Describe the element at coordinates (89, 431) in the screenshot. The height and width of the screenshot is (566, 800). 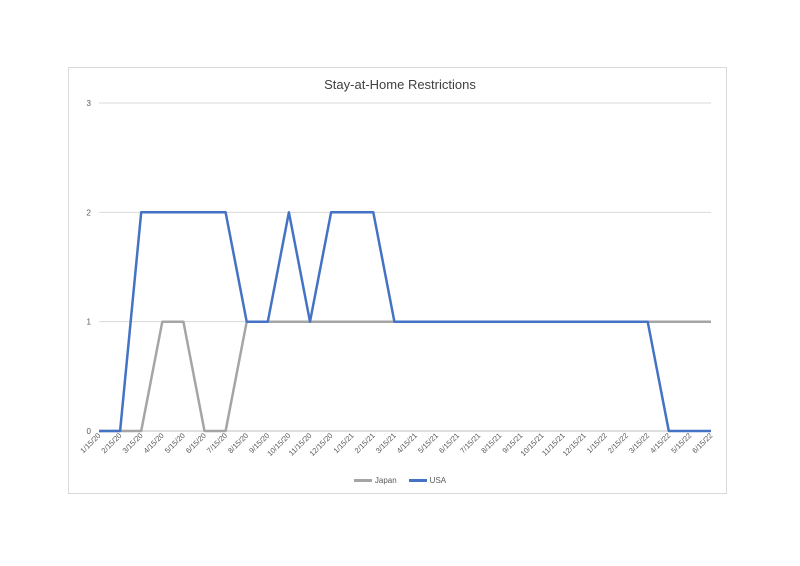
I see `y-tick-label: 0` at that location.